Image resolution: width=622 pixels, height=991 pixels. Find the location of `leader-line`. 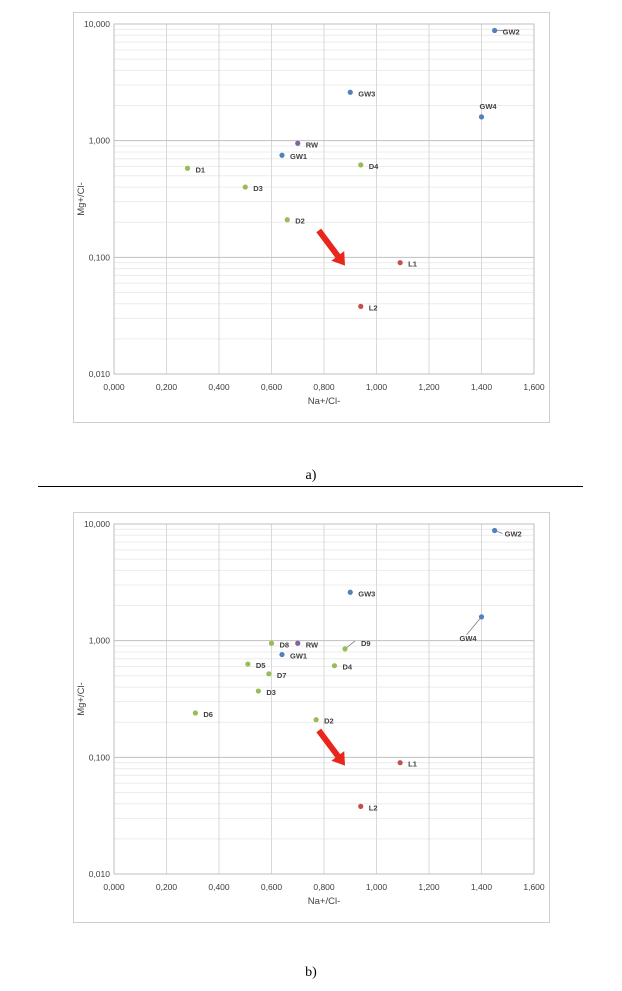

leader-line is located at coordinates (474, 626).